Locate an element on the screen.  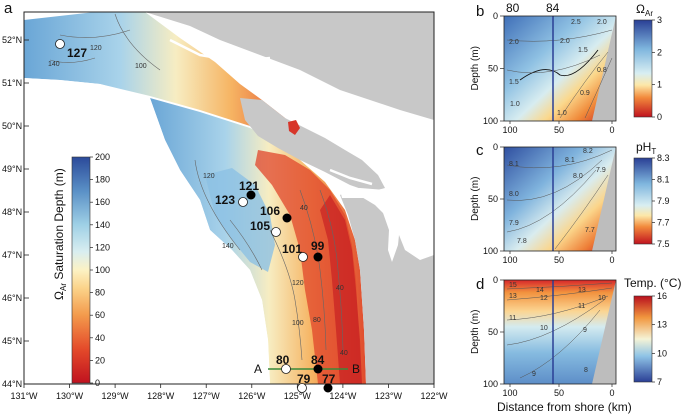
lat-tick-label: 50°N is located at coordinates (12, 126).